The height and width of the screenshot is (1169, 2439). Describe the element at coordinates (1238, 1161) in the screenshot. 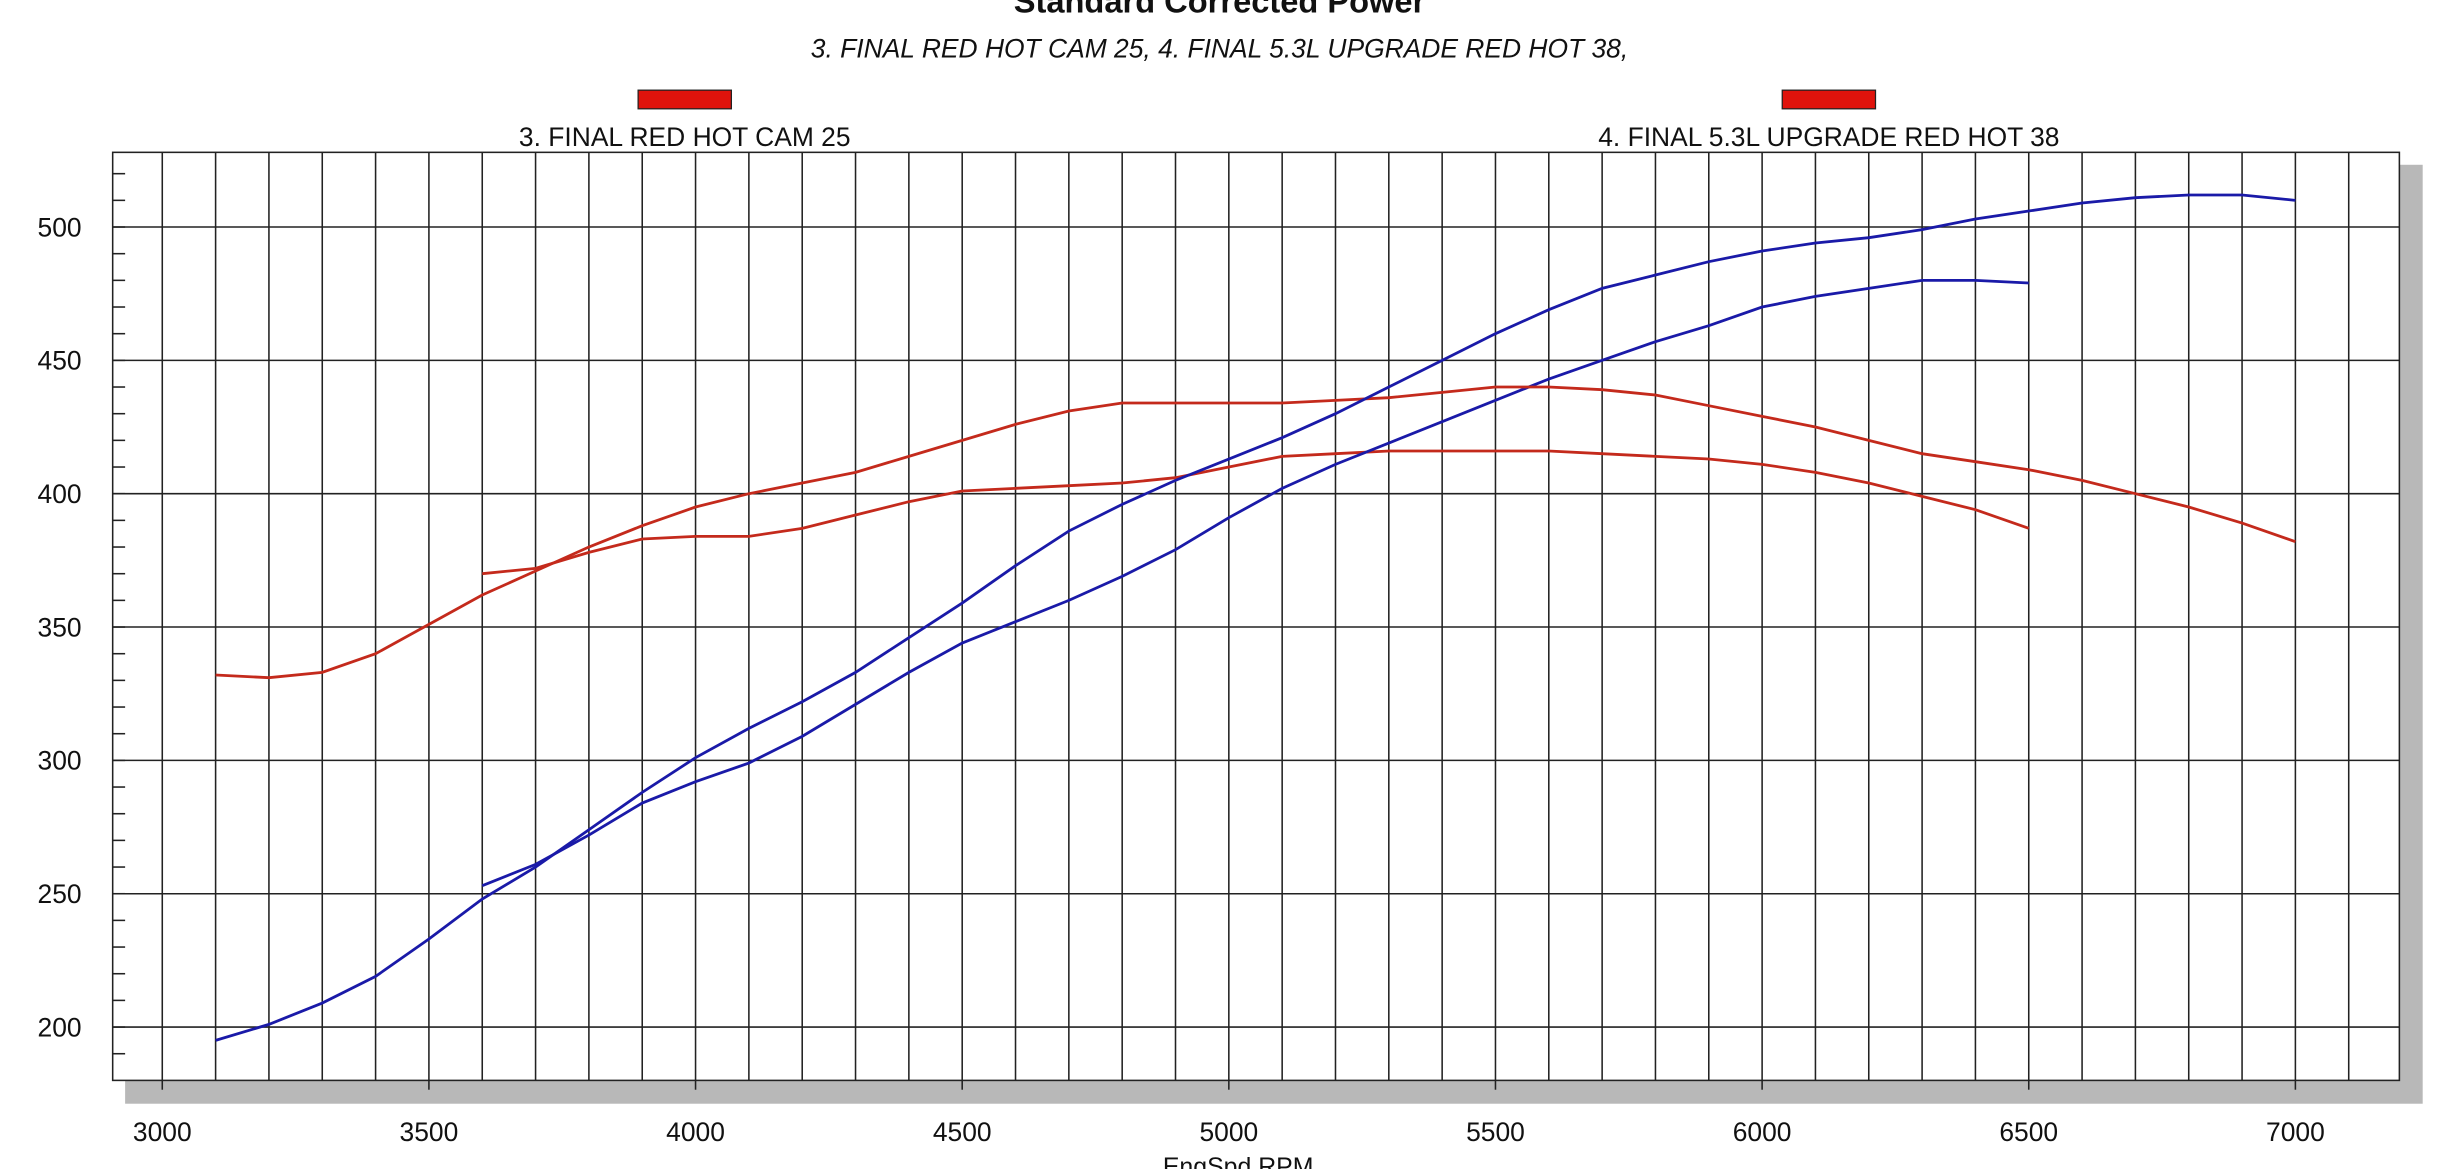

I see `x-axis-label: EngSpd RPM` at that location.